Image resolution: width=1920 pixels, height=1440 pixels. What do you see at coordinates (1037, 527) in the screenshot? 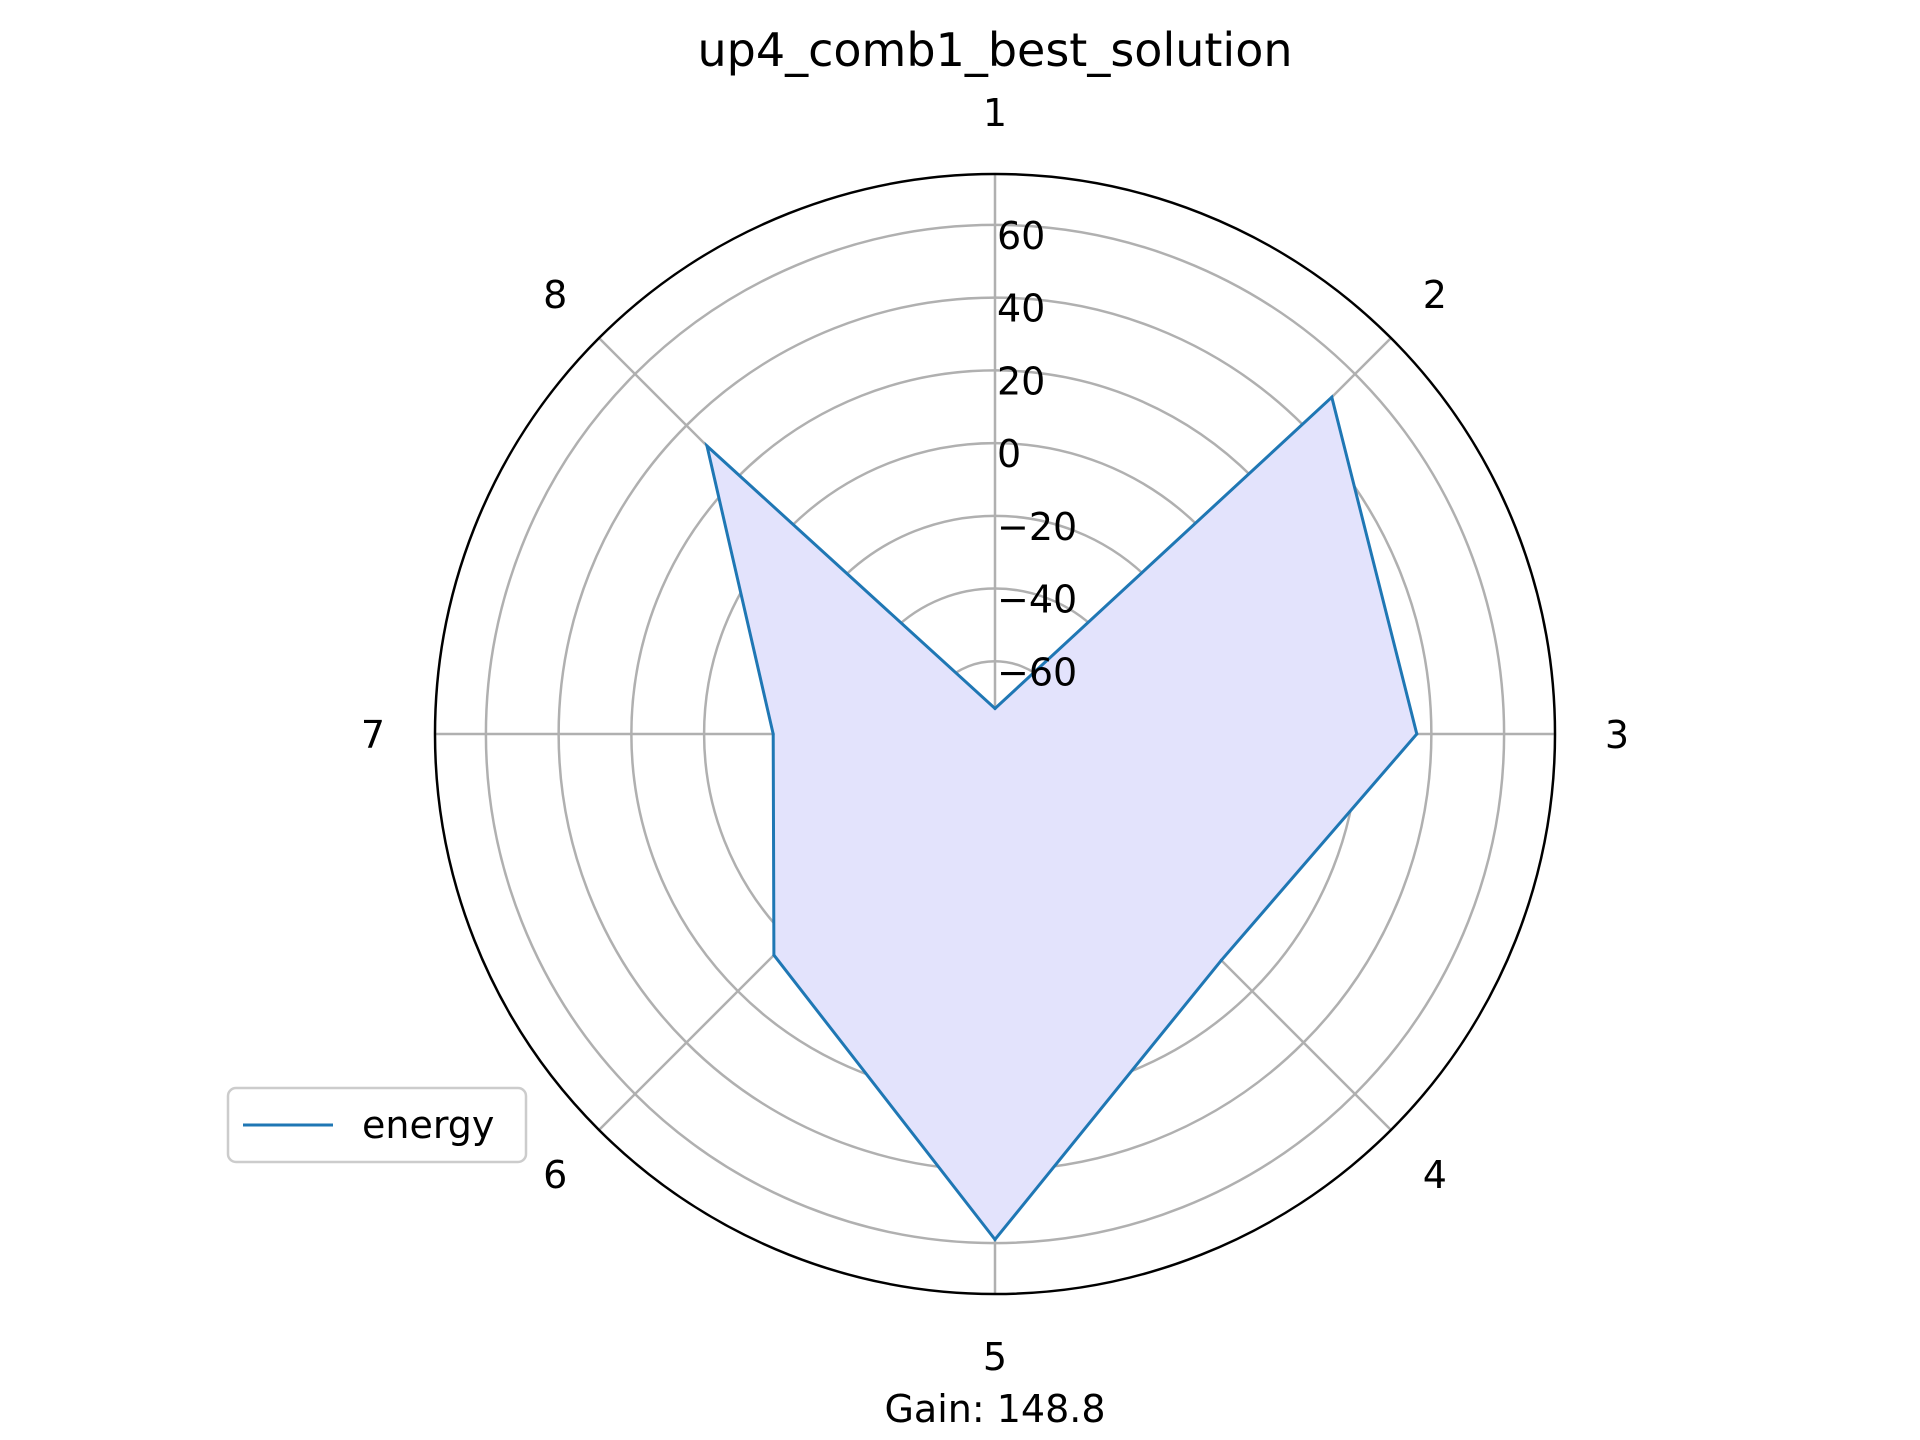
I see `r-tick-label-2: −20` at bounding box center [1037, 527].